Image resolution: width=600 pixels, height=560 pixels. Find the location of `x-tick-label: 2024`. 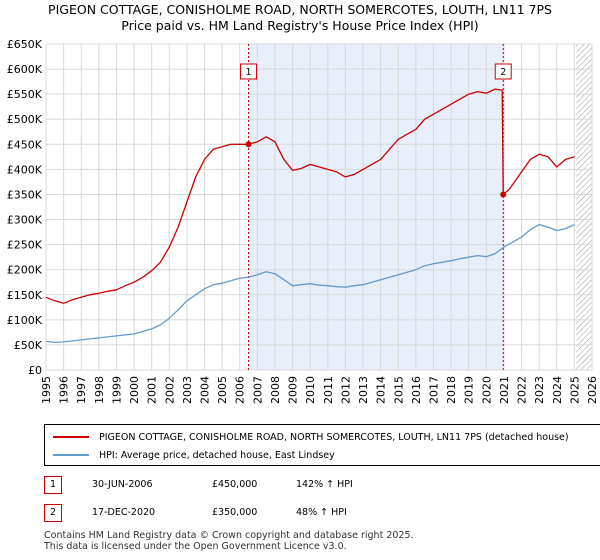

x-tick-label: 2024 is located at coordinates (557, 390).